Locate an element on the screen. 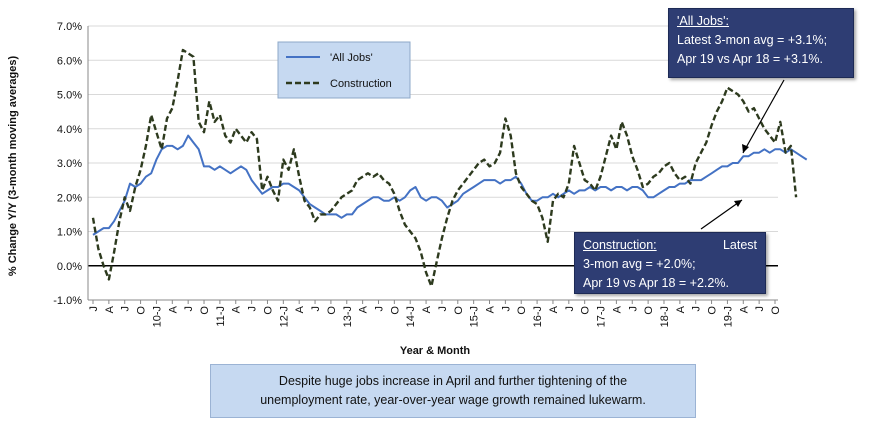 This screenshot has height=428, width=870. x-axis-title: Year & Month is located at coordinates (435, 351).